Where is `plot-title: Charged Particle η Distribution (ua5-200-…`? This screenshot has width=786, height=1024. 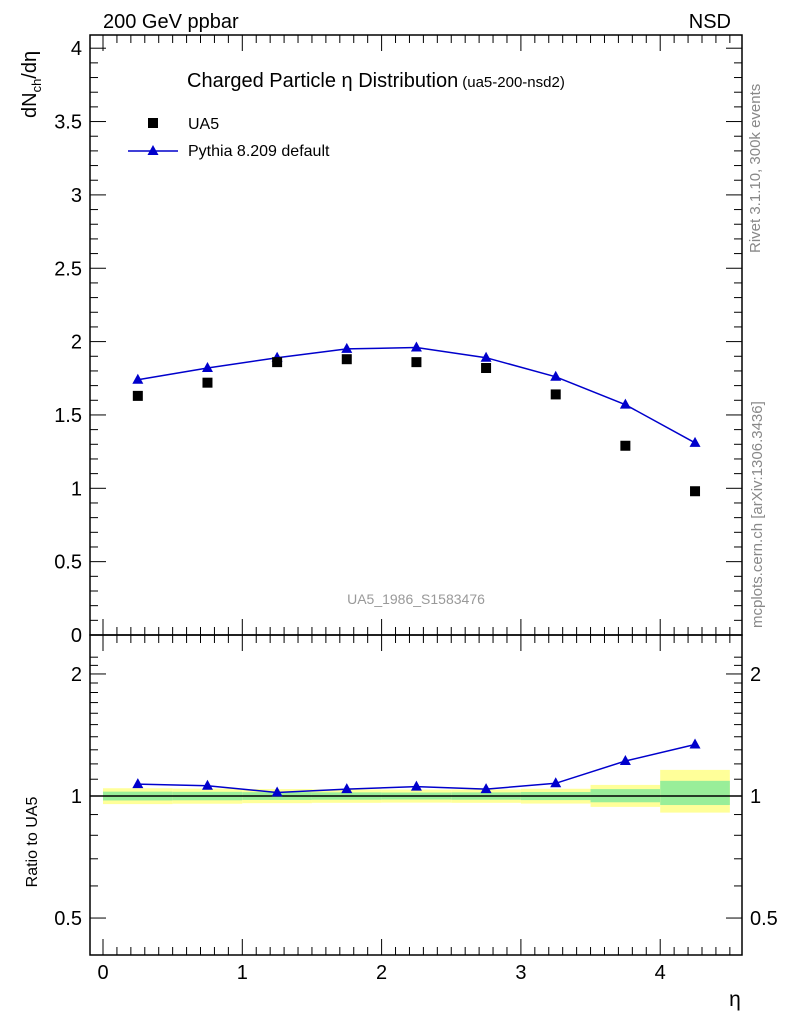 plot-title: Charged Particle η Distribution (ua5-200-… is located at coordinates (376, 81).